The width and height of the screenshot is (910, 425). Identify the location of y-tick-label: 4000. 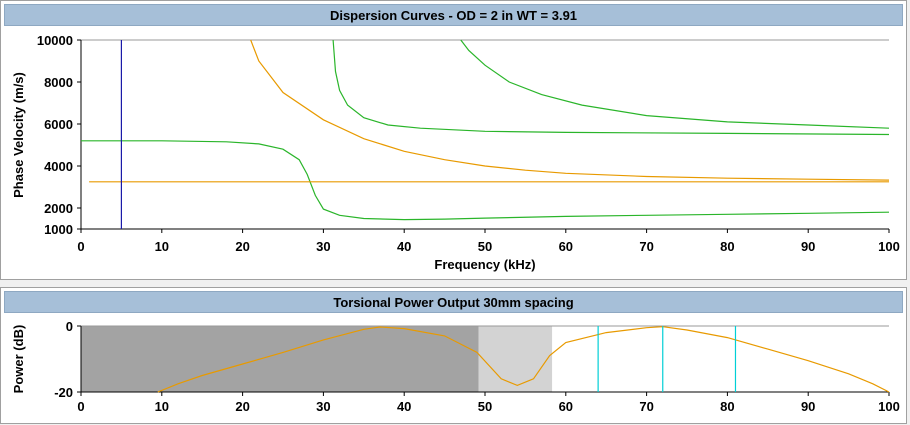
(58, 166).